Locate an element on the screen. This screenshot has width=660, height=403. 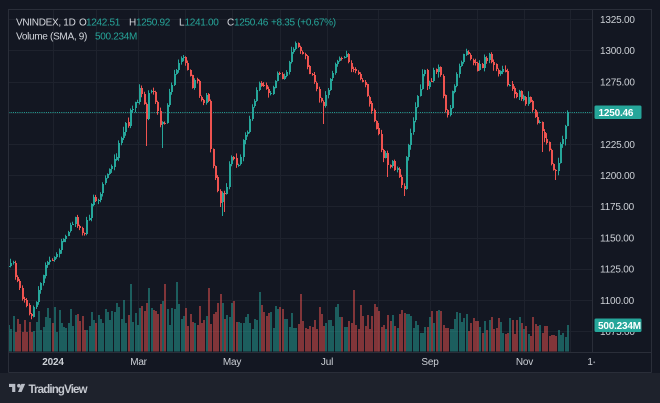
svg-text: May is located at coordinates (232, 362).